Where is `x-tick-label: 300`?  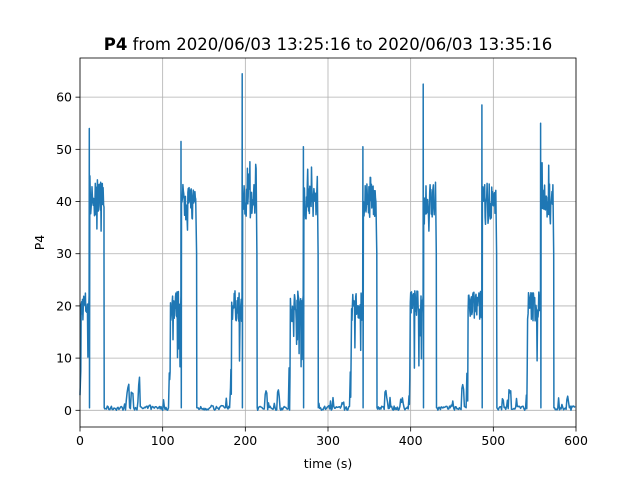 x-tick-label: 300 is located at coordinates (328, 440).